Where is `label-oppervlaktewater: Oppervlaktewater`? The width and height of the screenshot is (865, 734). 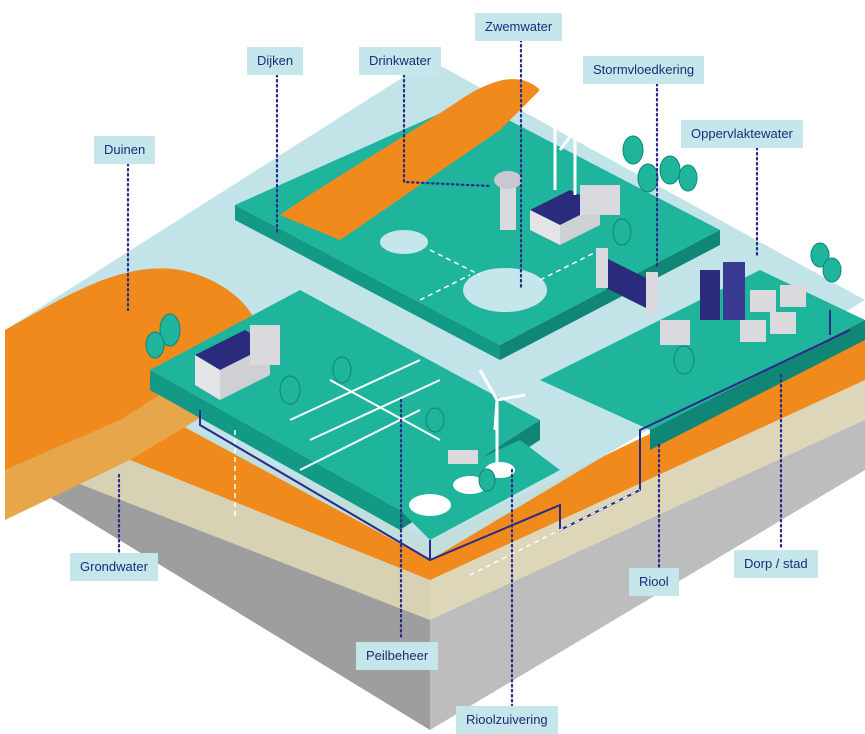 label-oppervlaktewater: Oppervlaktewater is located at coordinates (742, 134).